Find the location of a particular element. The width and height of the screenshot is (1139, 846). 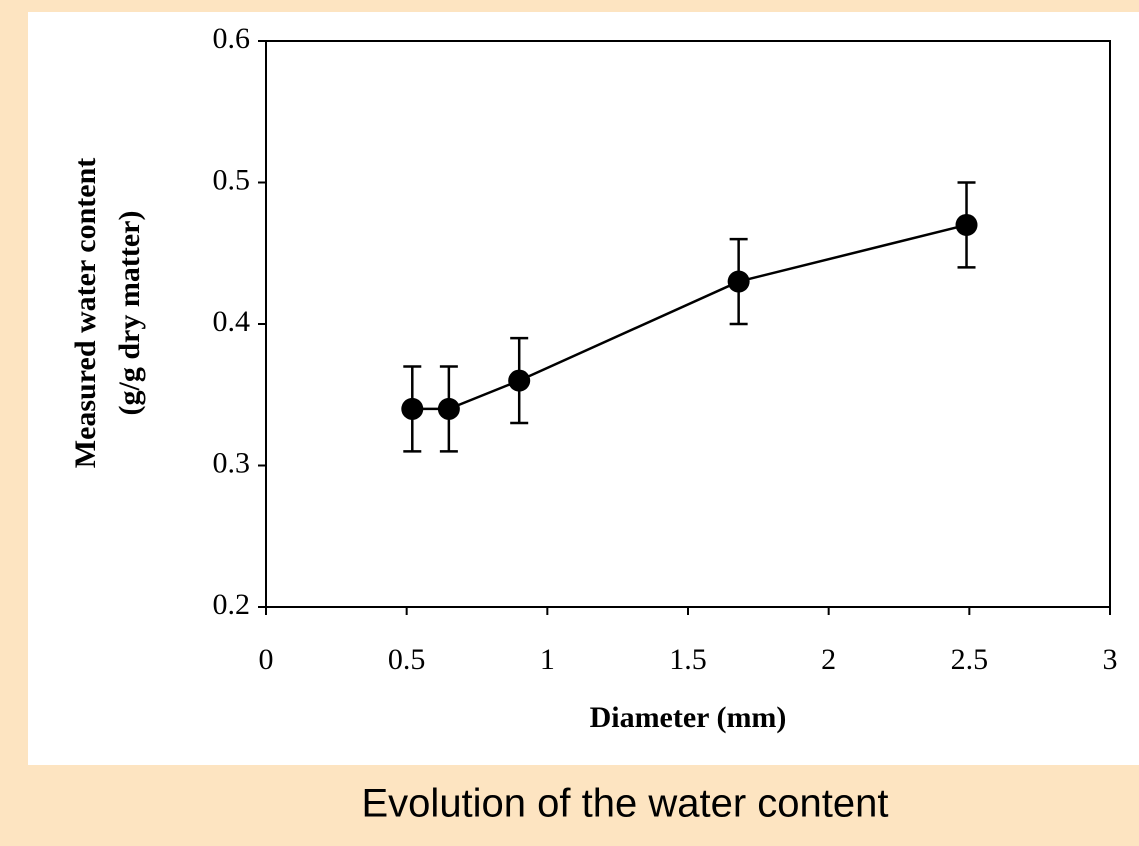

y-tick-label: 0.3 is located at coordinates (232, 462).